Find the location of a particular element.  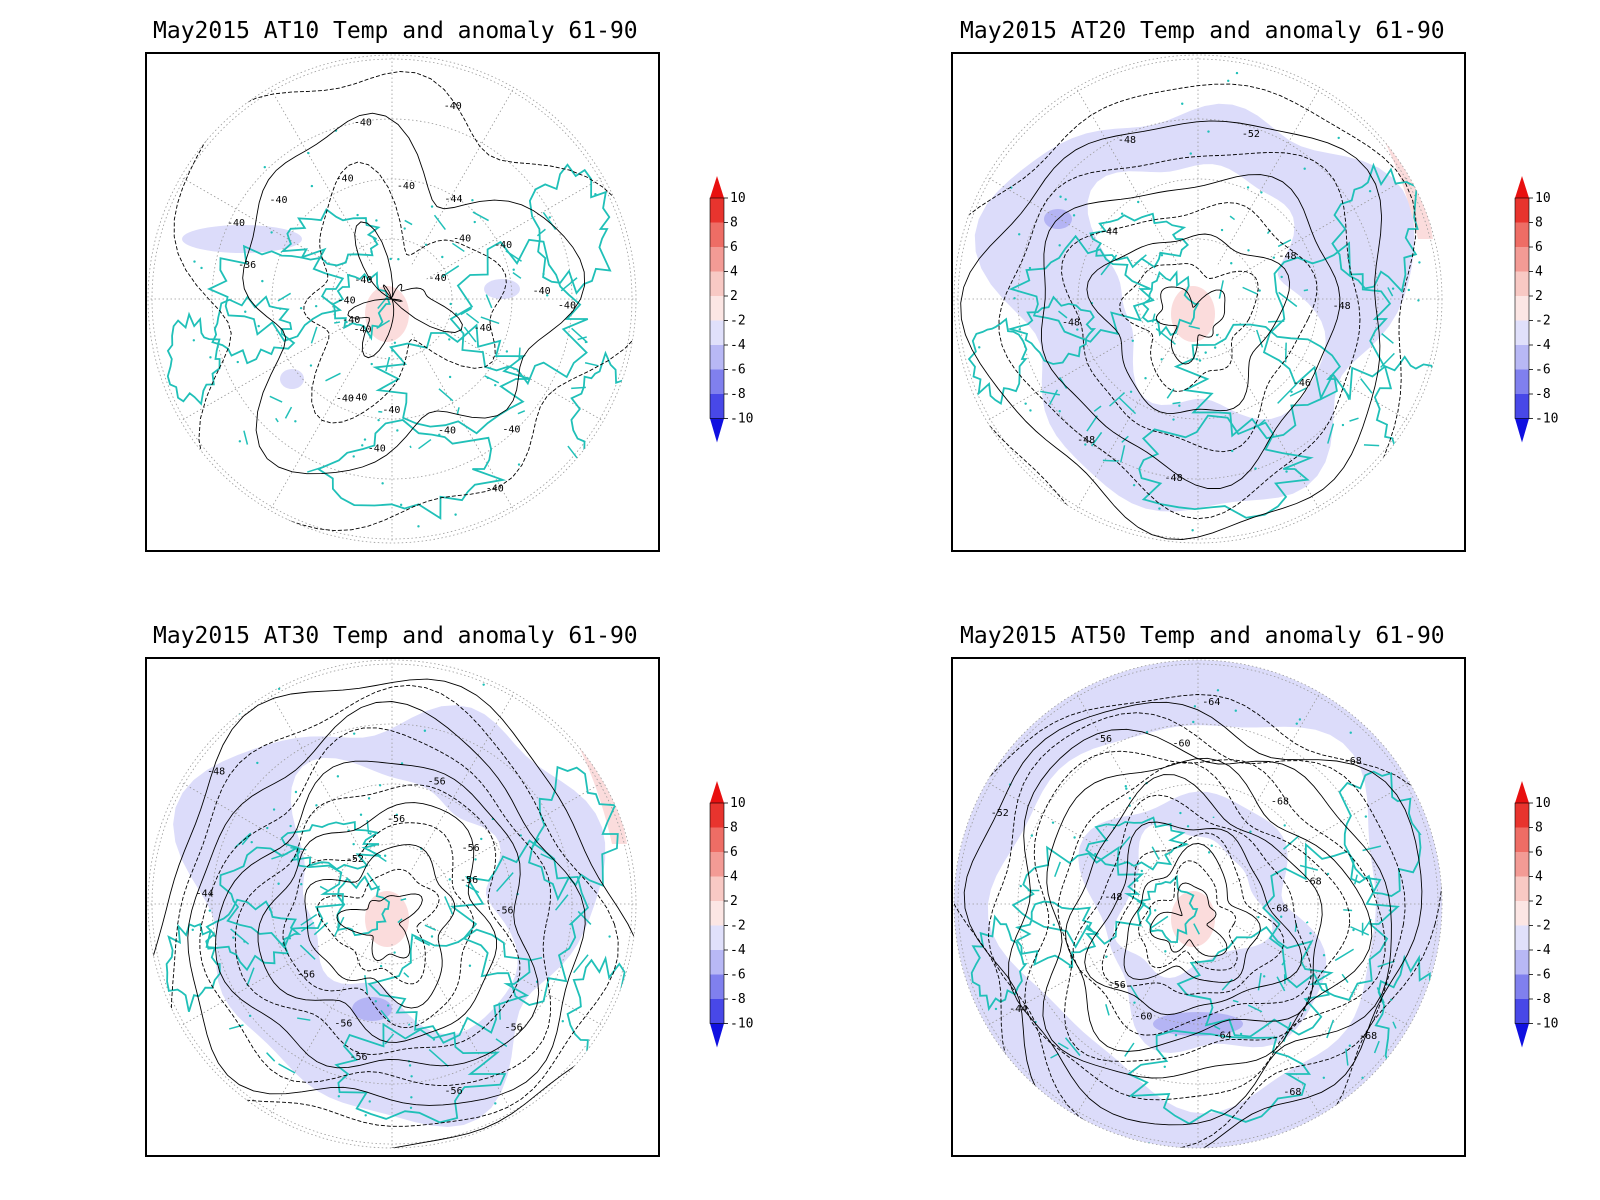

panel-title-at20: May2015 AT20 Temp and anomaly 61-90 is located at coordinates (1202, 31).